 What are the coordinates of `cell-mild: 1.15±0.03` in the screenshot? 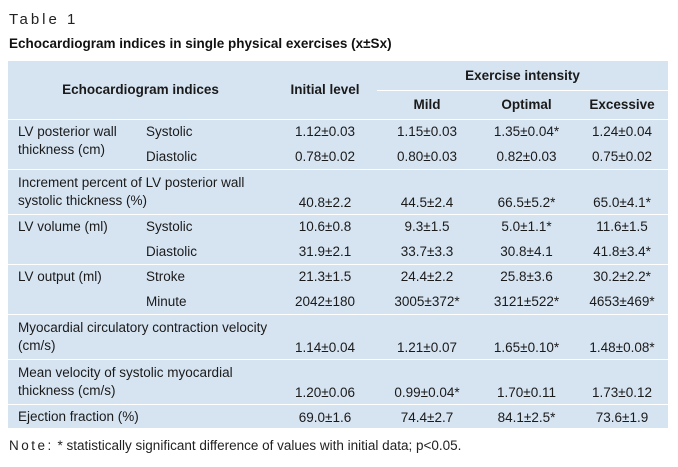 It's located at (427, 131).